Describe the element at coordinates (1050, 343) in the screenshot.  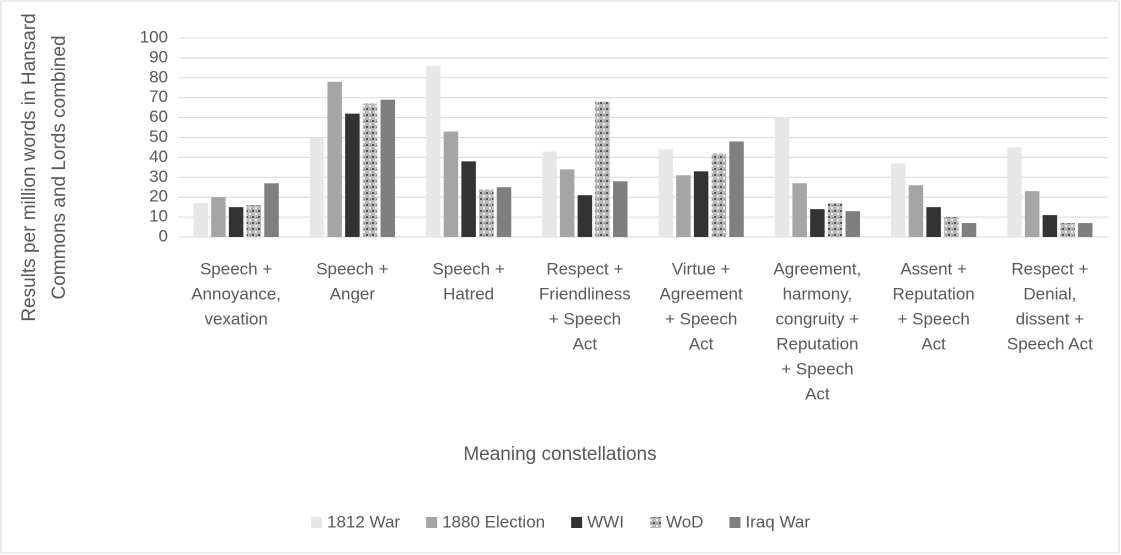
I see `x-tick-label: Speech Act` at that location.